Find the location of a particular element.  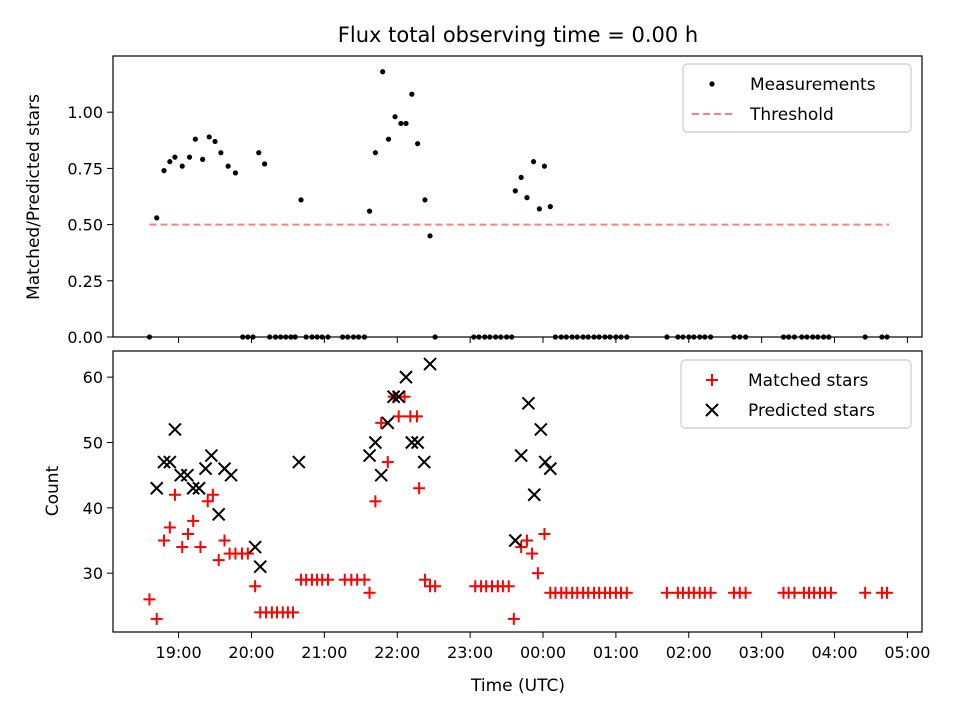

x-tick-label: 20:00 is located at coordinates (251, 652).